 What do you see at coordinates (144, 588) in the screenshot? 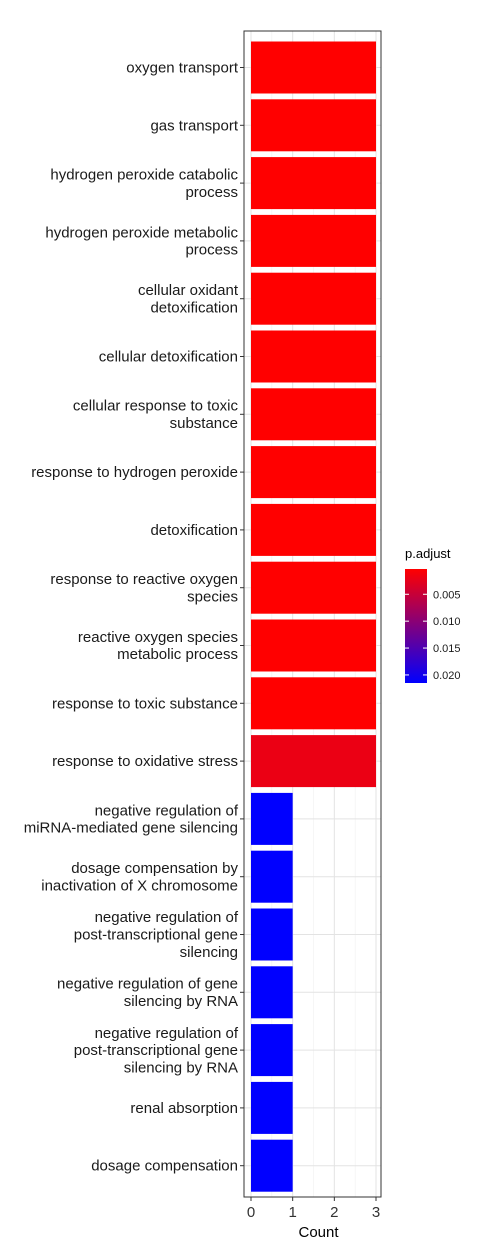
I see `category-label: response to reactive oxygen species` at bounding box center [144, 588].